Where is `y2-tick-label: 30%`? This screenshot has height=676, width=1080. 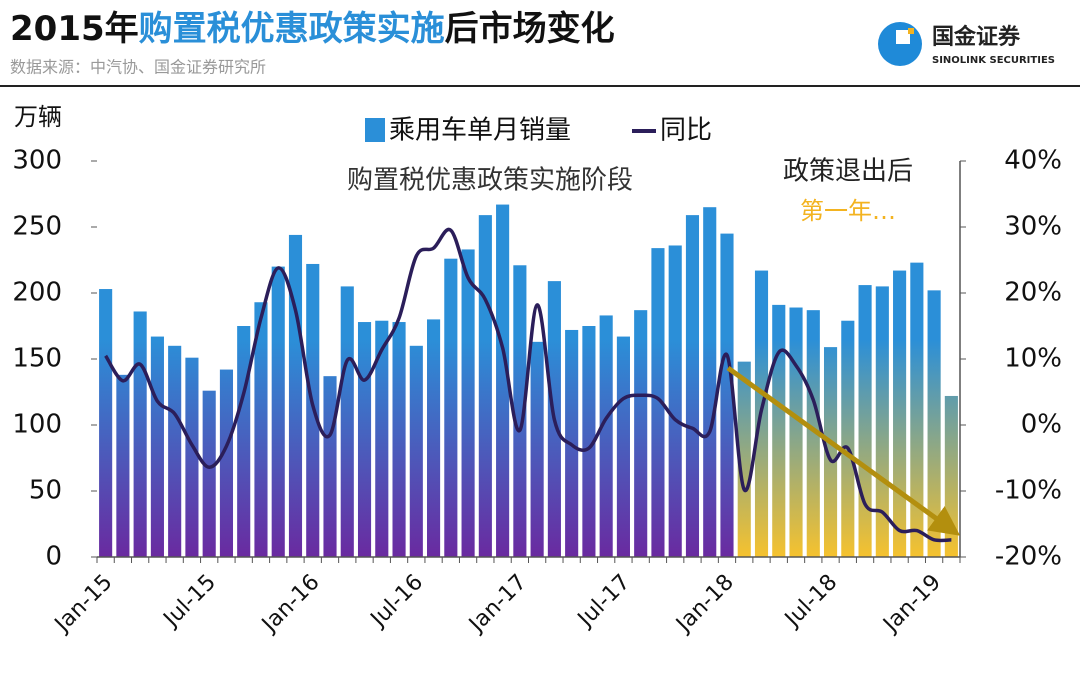 y2-tick-label: 30% is located at coordinates (1033, 227).